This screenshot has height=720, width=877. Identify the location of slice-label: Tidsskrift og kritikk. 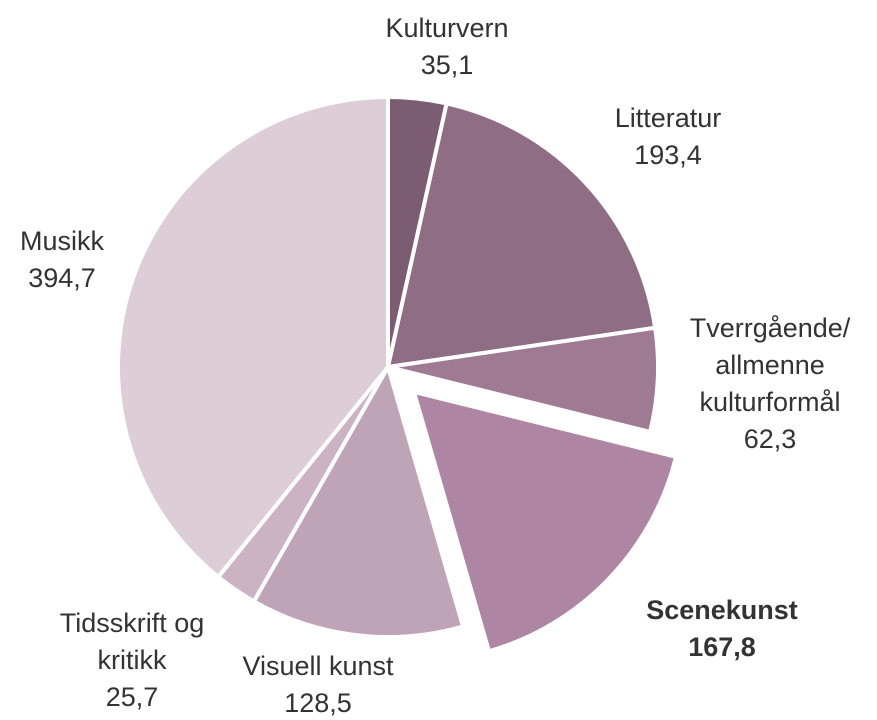
(132, 641).